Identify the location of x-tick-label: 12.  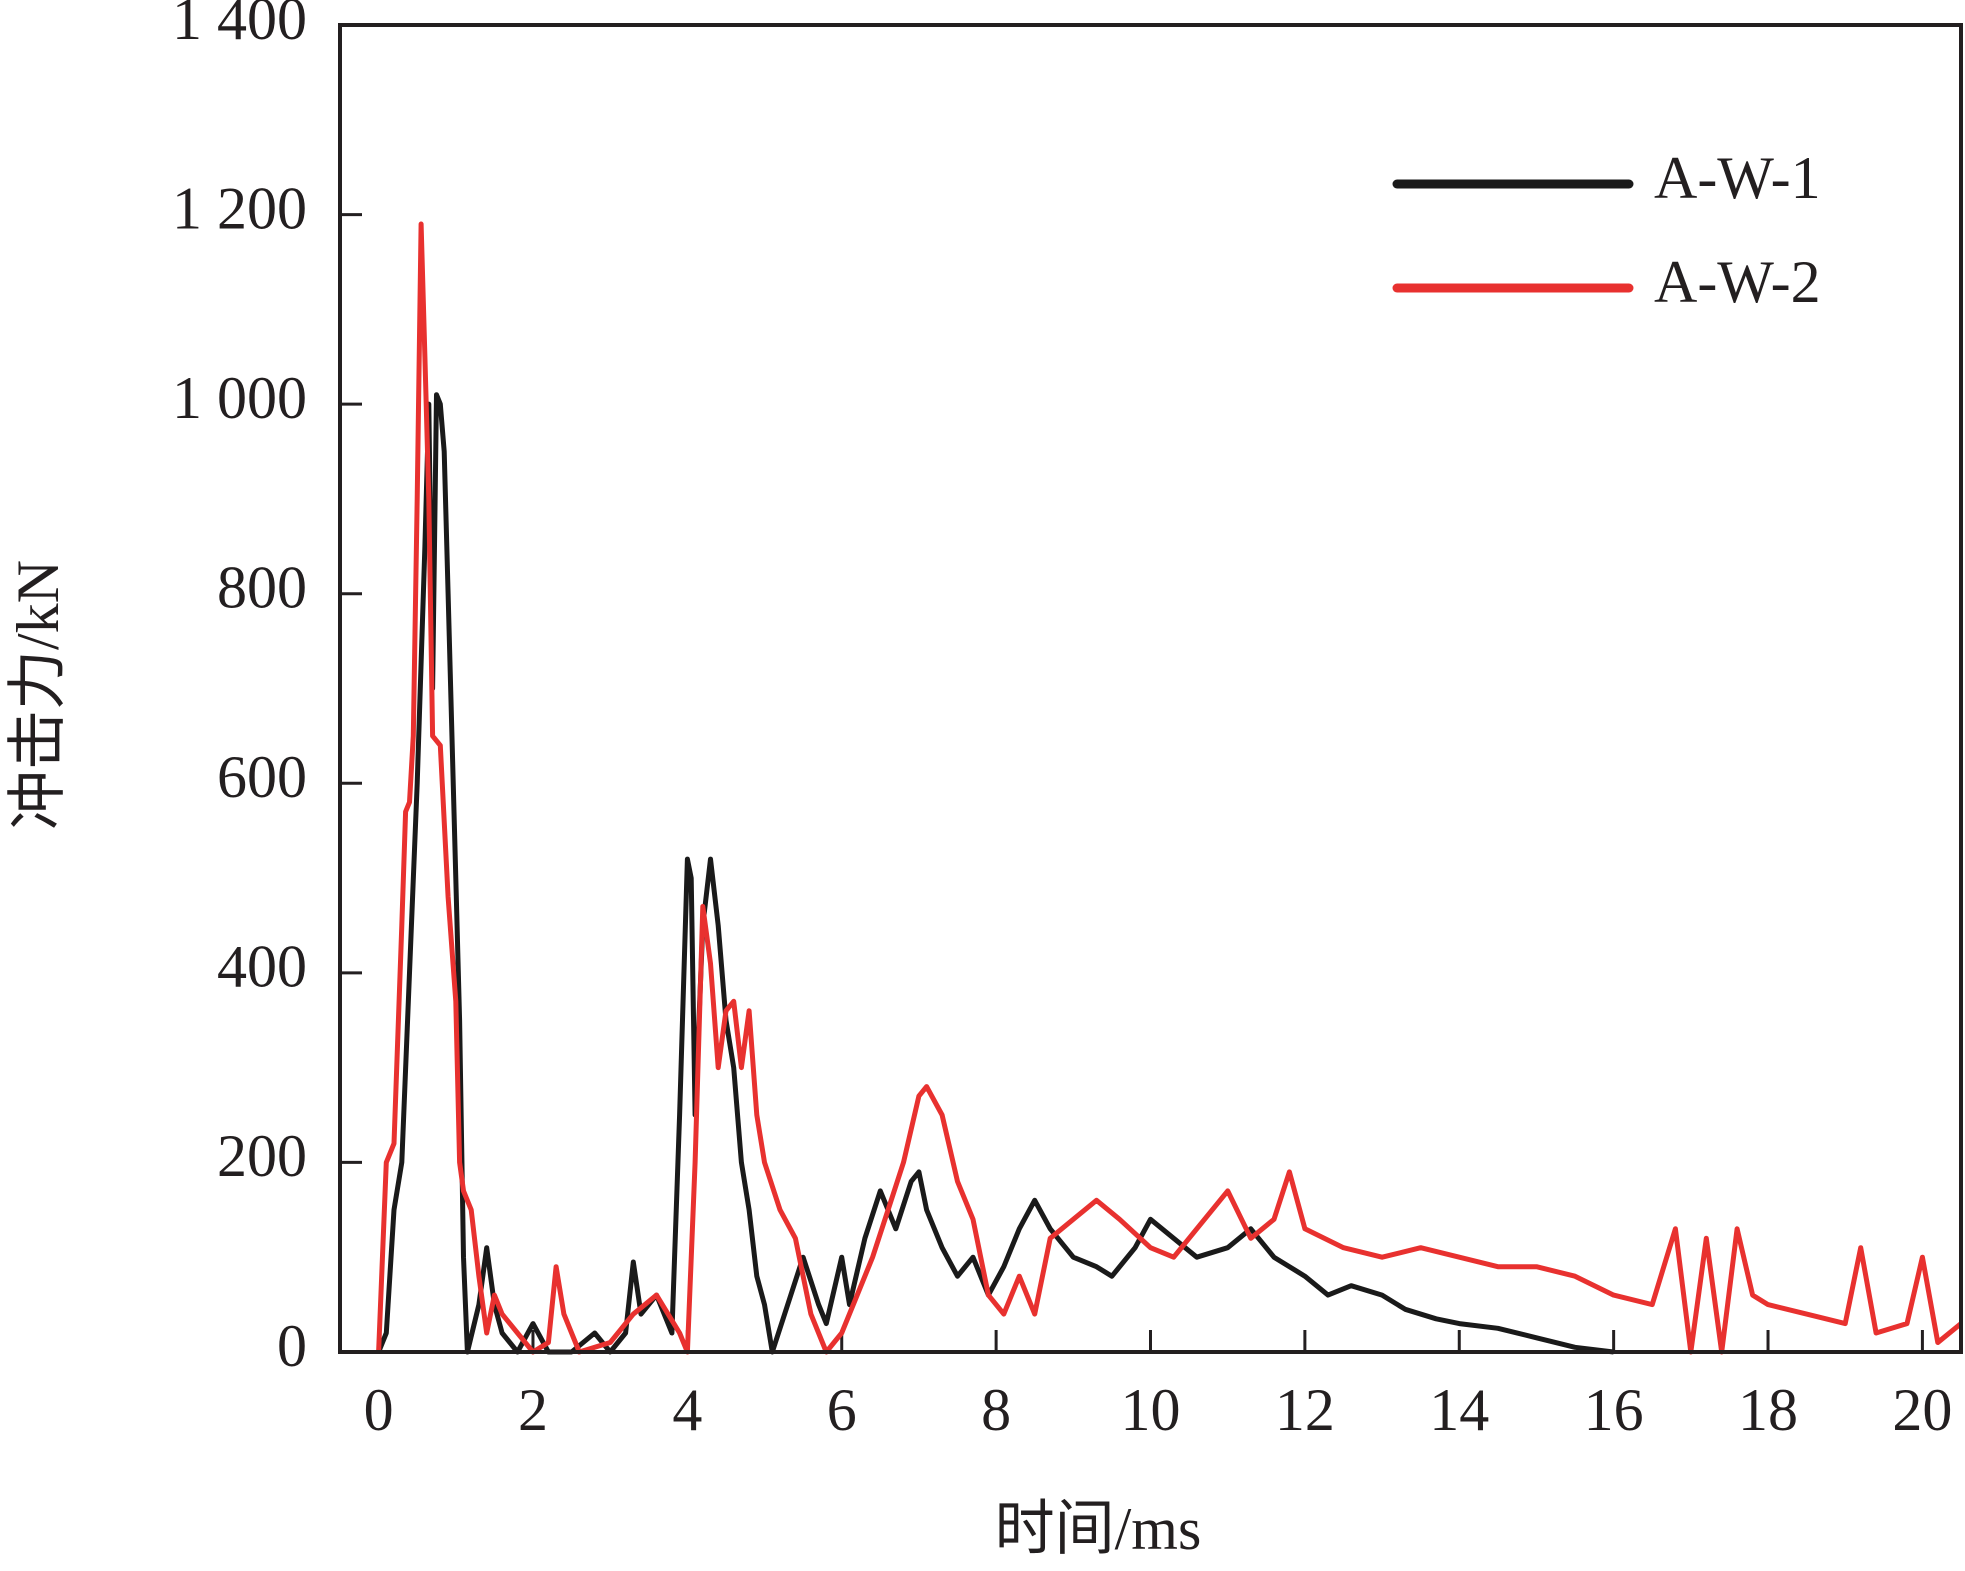
(1305, 1410).